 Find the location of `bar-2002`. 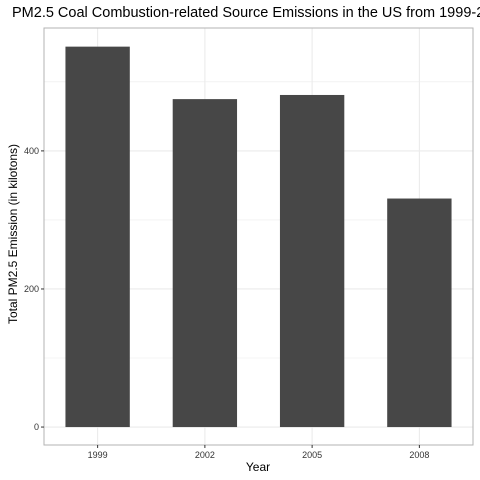

bar-2002 is located at coordinates (205, 263).